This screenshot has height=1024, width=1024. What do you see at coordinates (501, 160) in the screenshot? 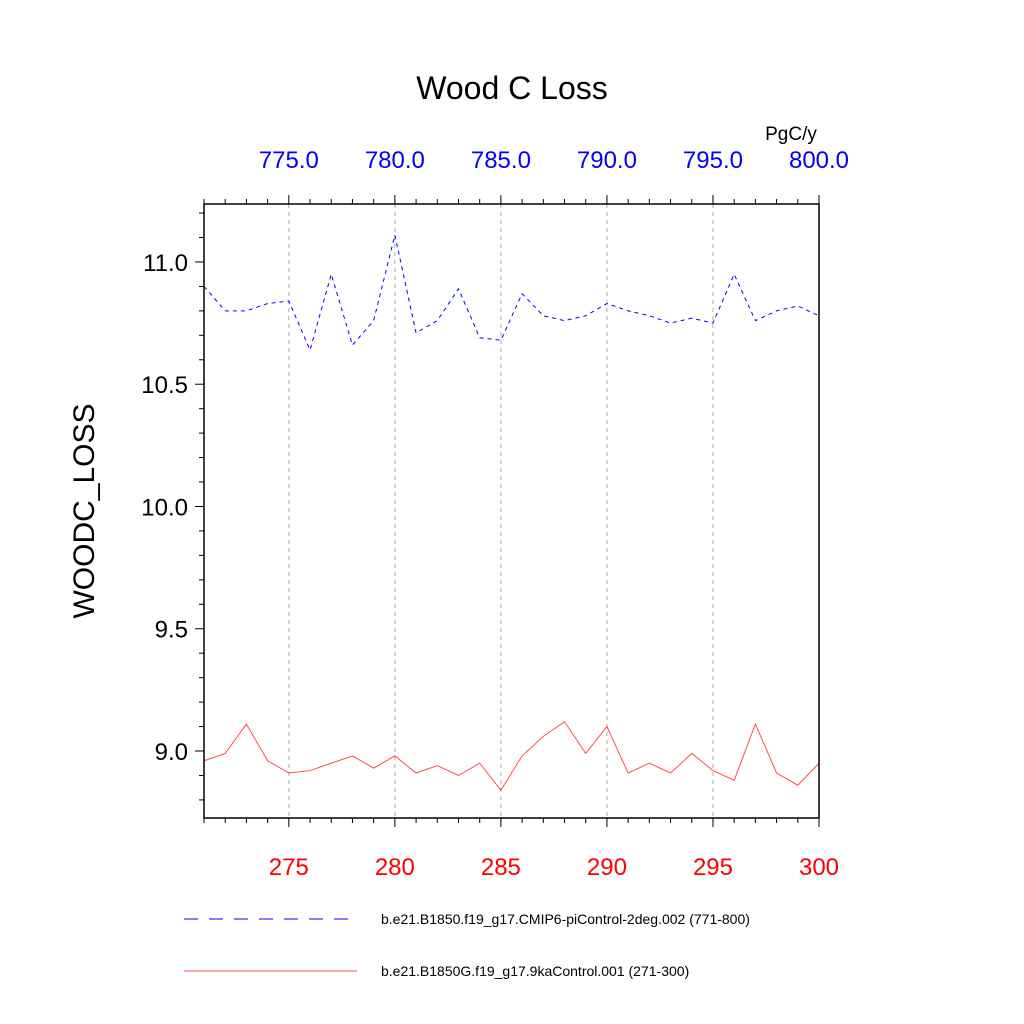
I see `top-x-tick-label: 785.0` at bounding box center [501, 160].